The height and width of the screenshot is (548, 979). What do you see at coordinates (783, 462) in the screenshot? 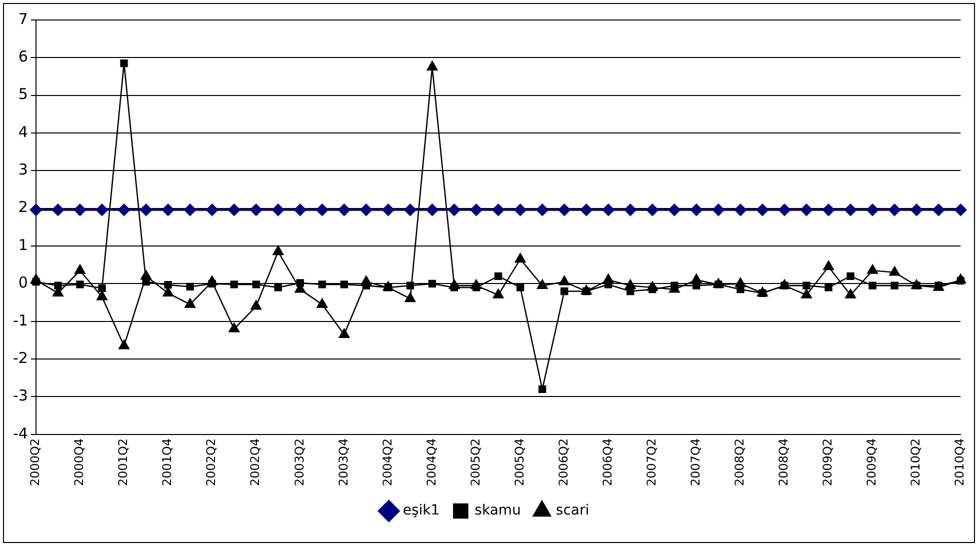
I see `x-tick-label: 2008Q4` at bounding box center [783, 462].